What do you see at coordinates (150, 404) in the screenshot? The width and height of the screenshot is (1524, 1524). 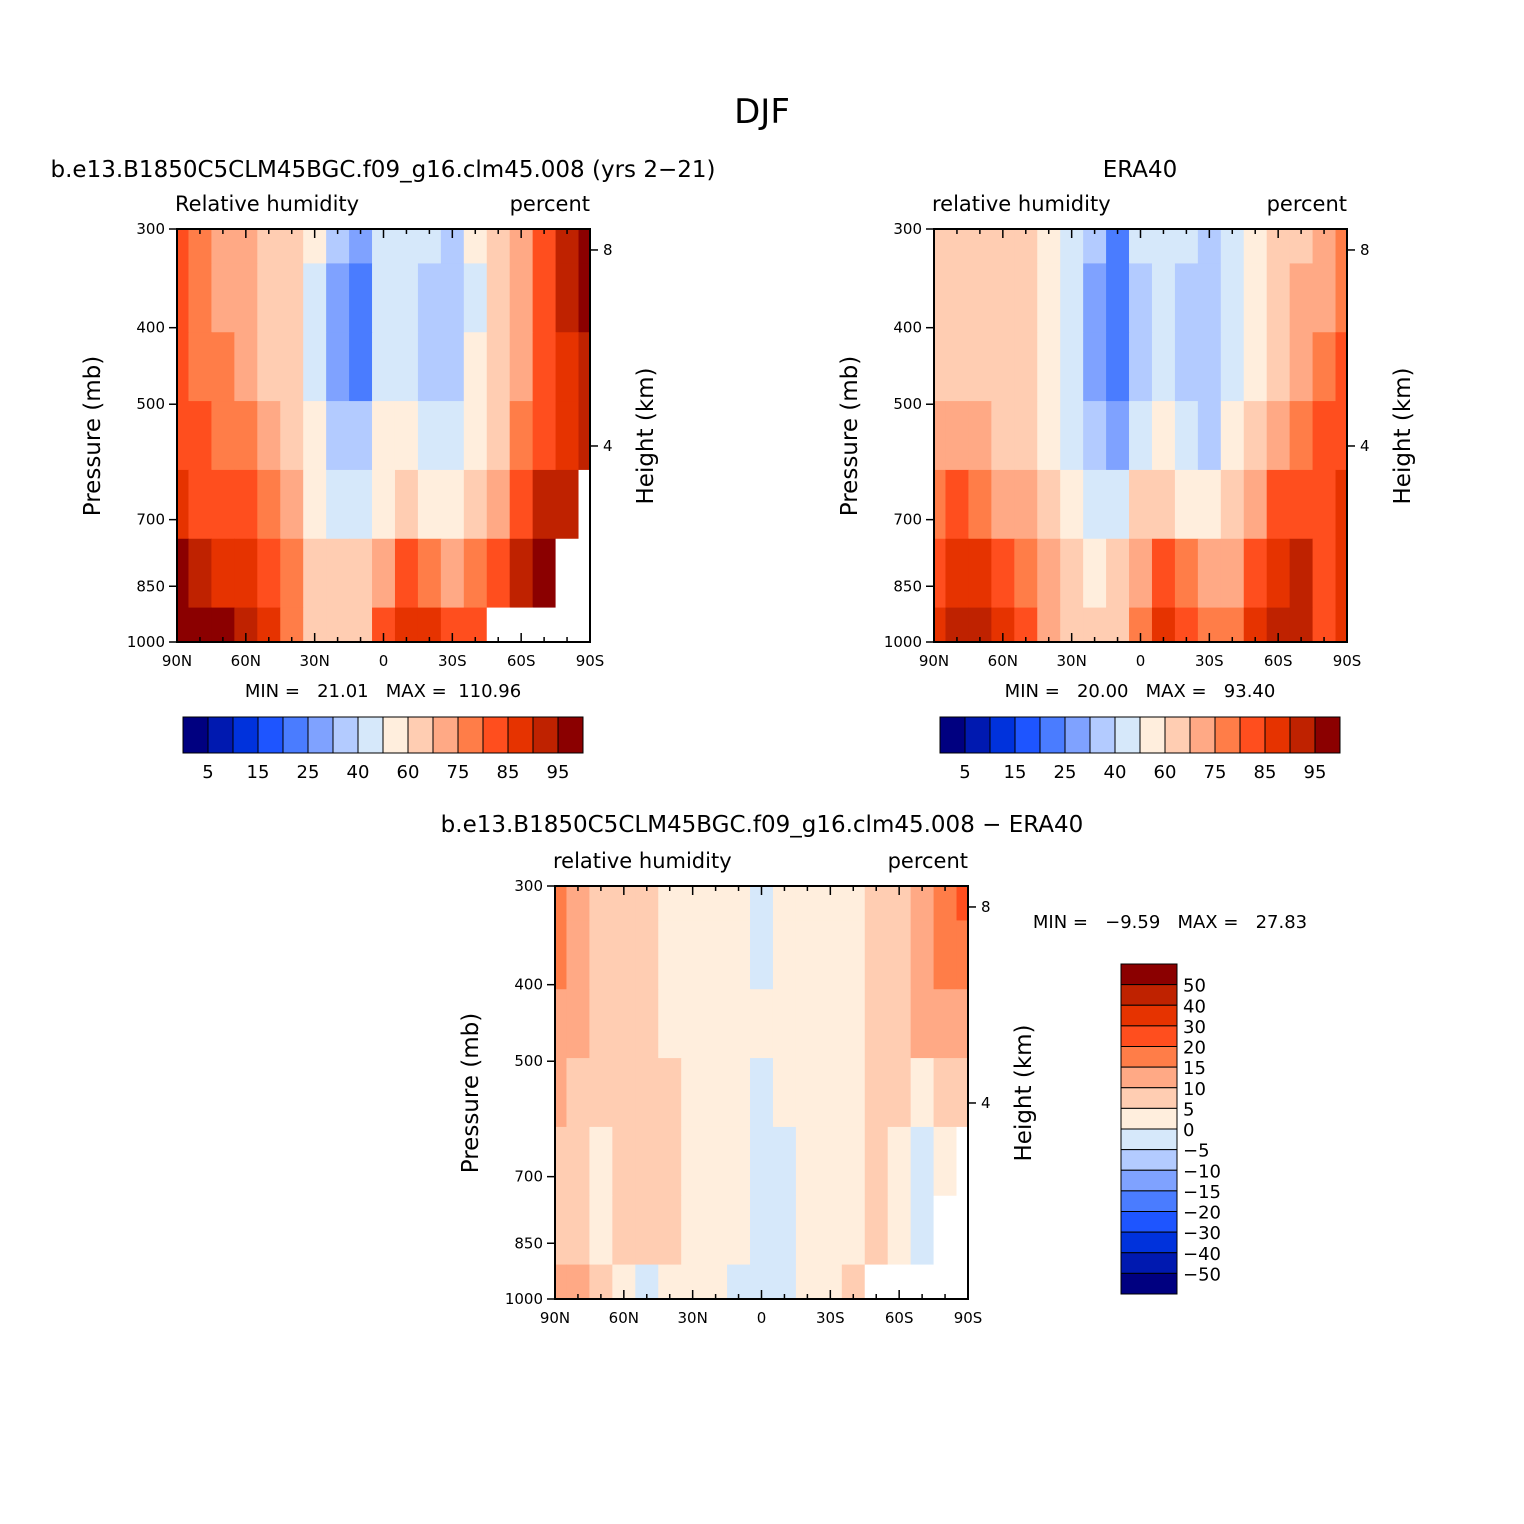 I see `y-tick-label: 500` at bounding box center [150, 404].